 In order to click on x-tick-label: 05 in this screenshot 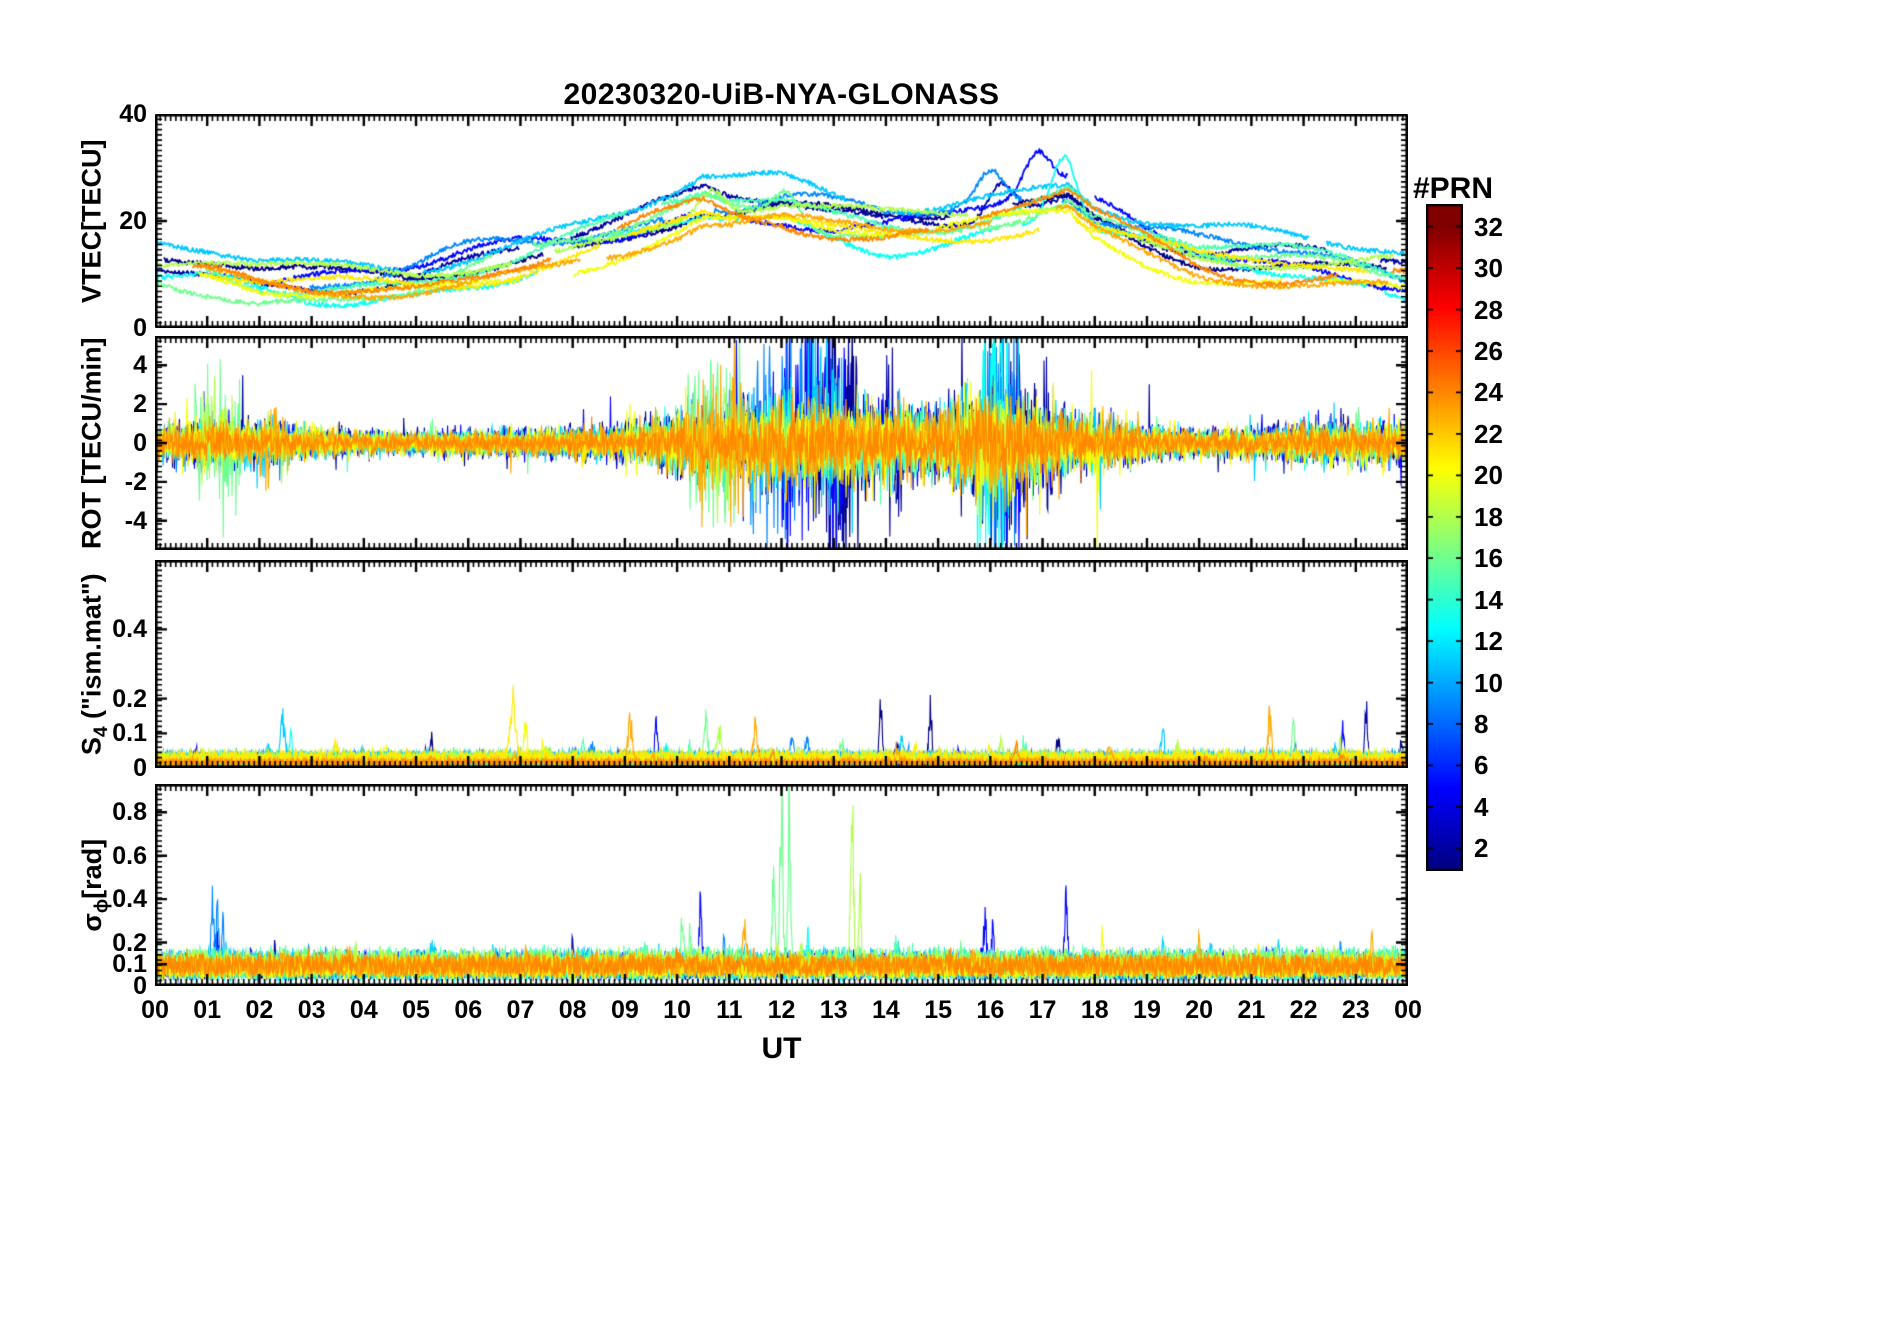, I will do `click(416, 1010)`.